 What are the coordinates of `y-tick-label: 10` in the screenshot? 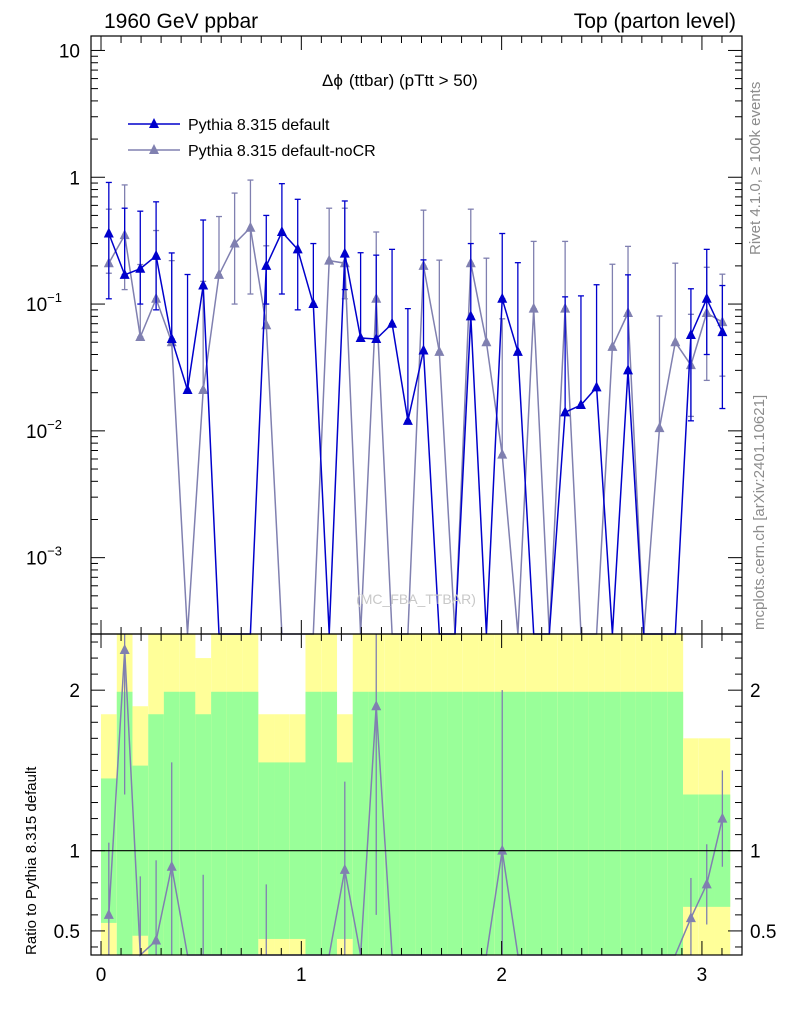 It's located at (69, 51).